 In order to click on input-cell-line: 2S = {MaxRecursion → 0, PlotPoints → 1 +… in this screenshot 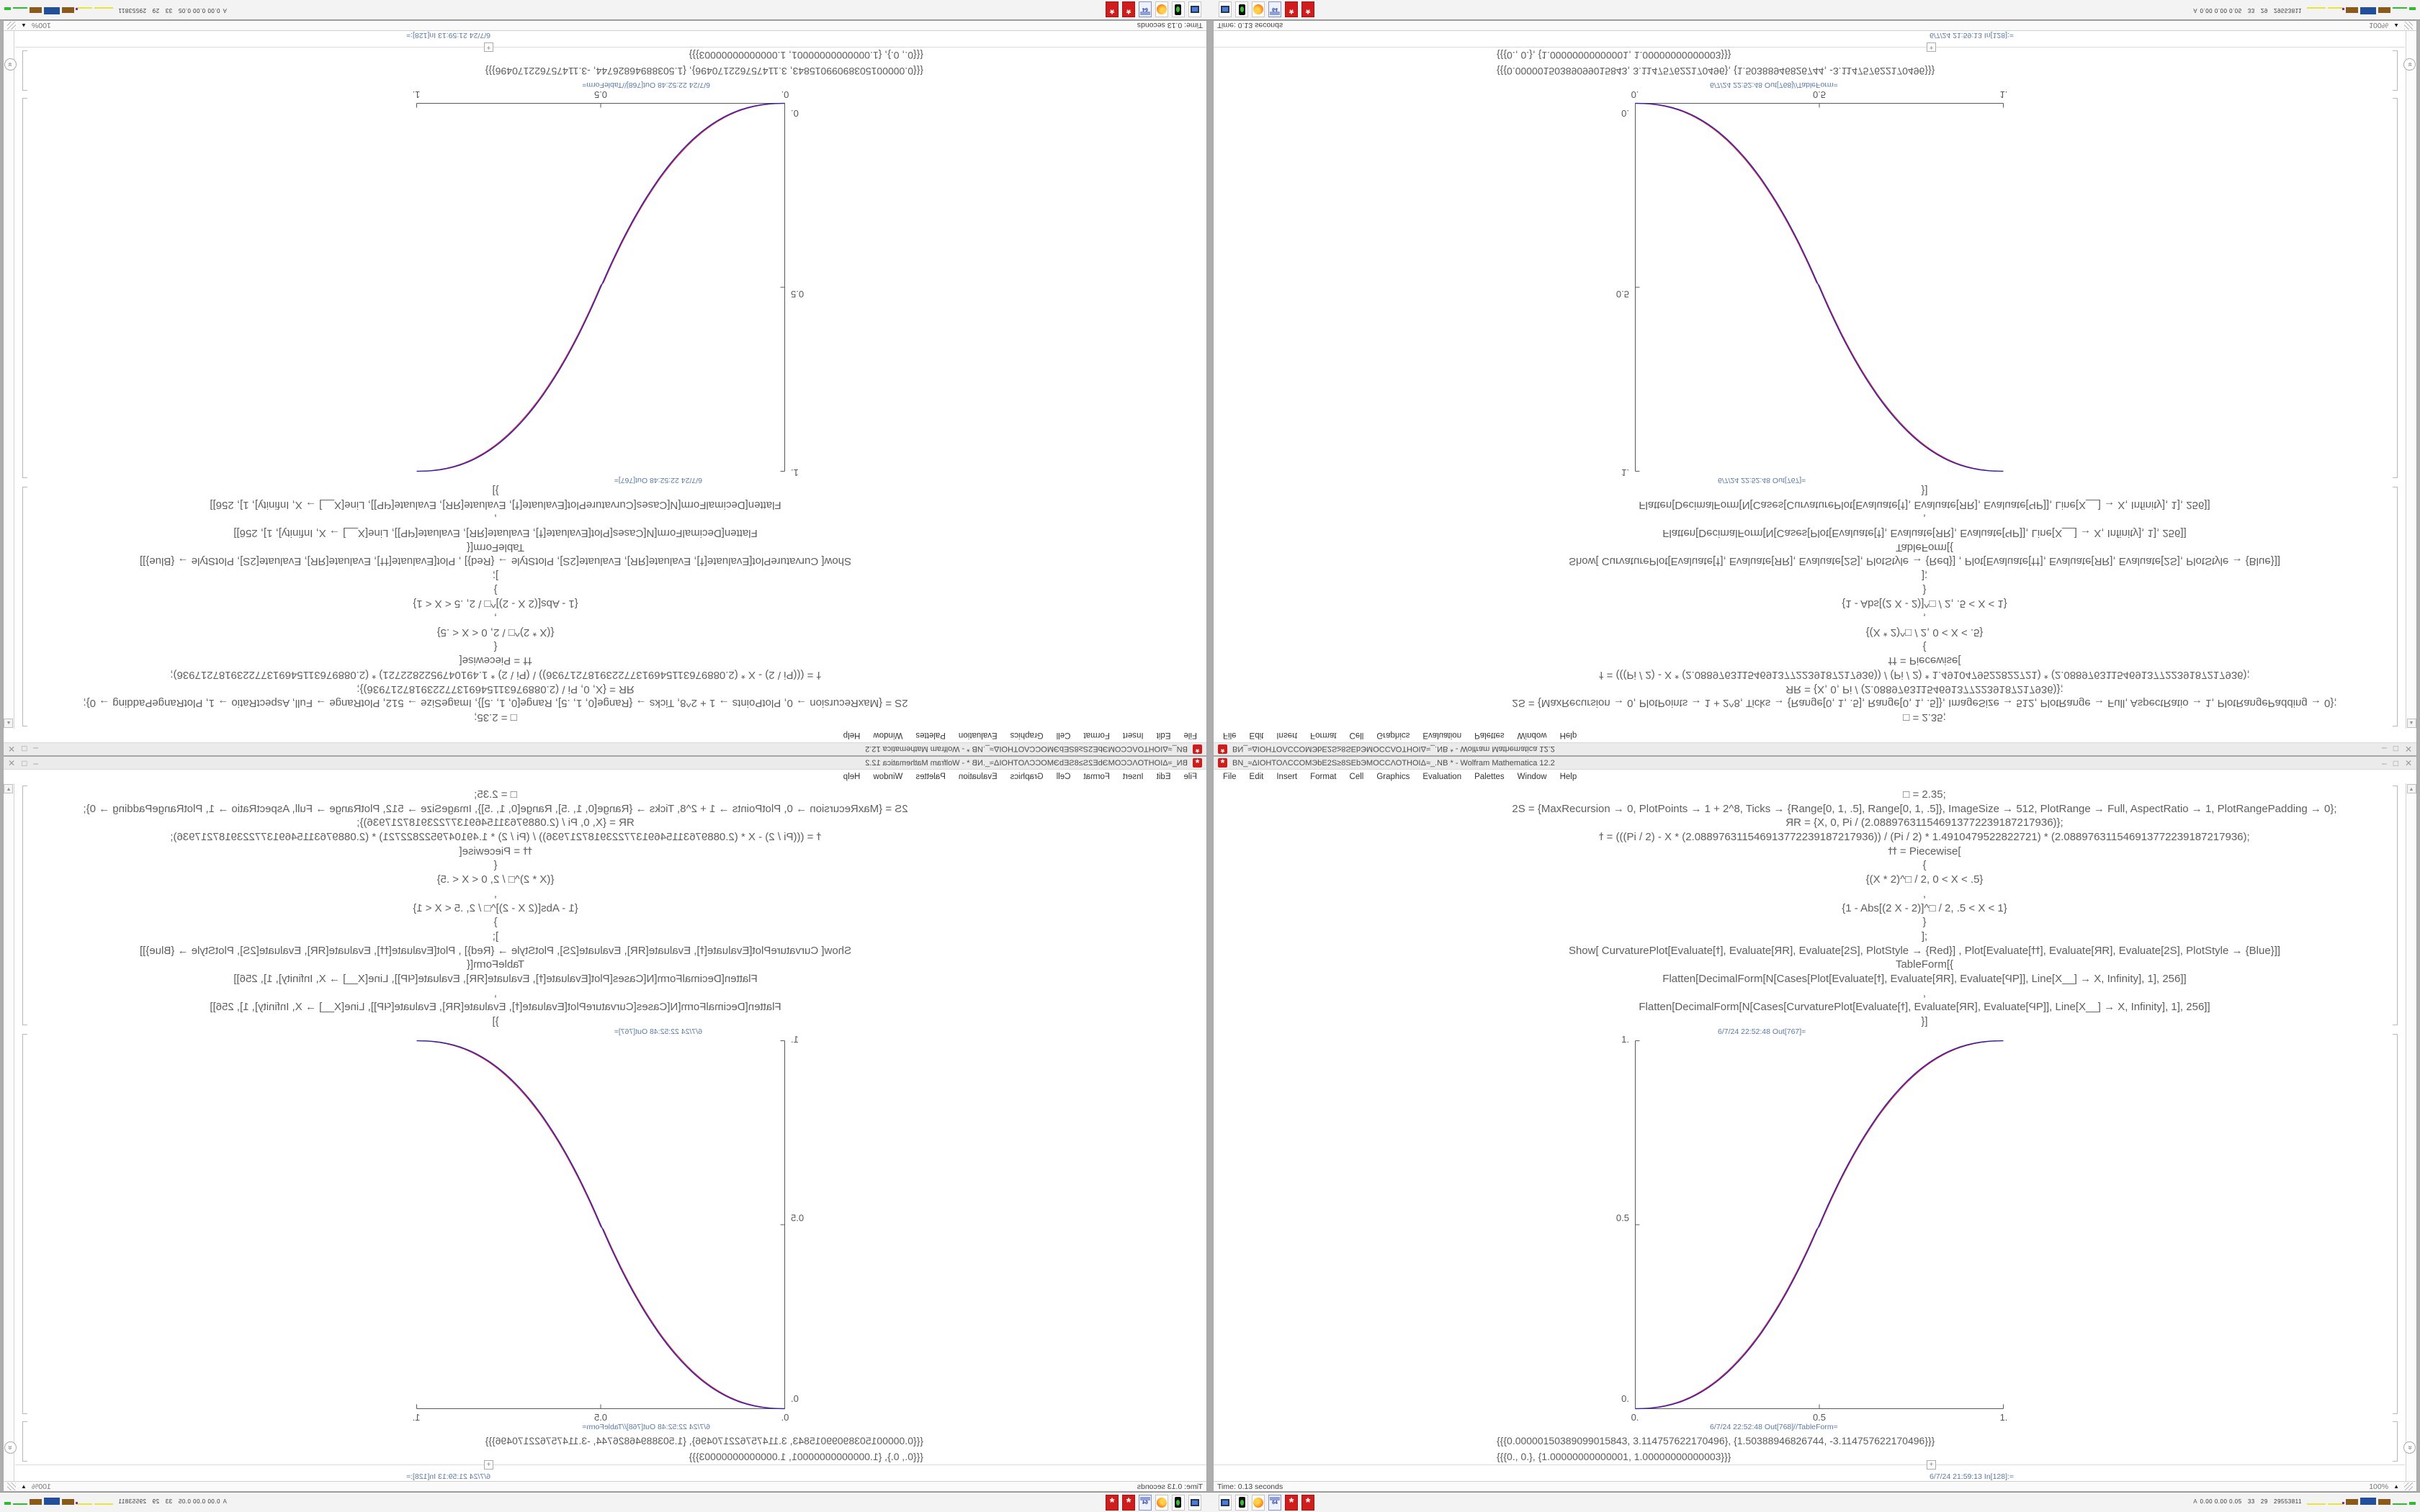, I will do `click(496, 703)`.